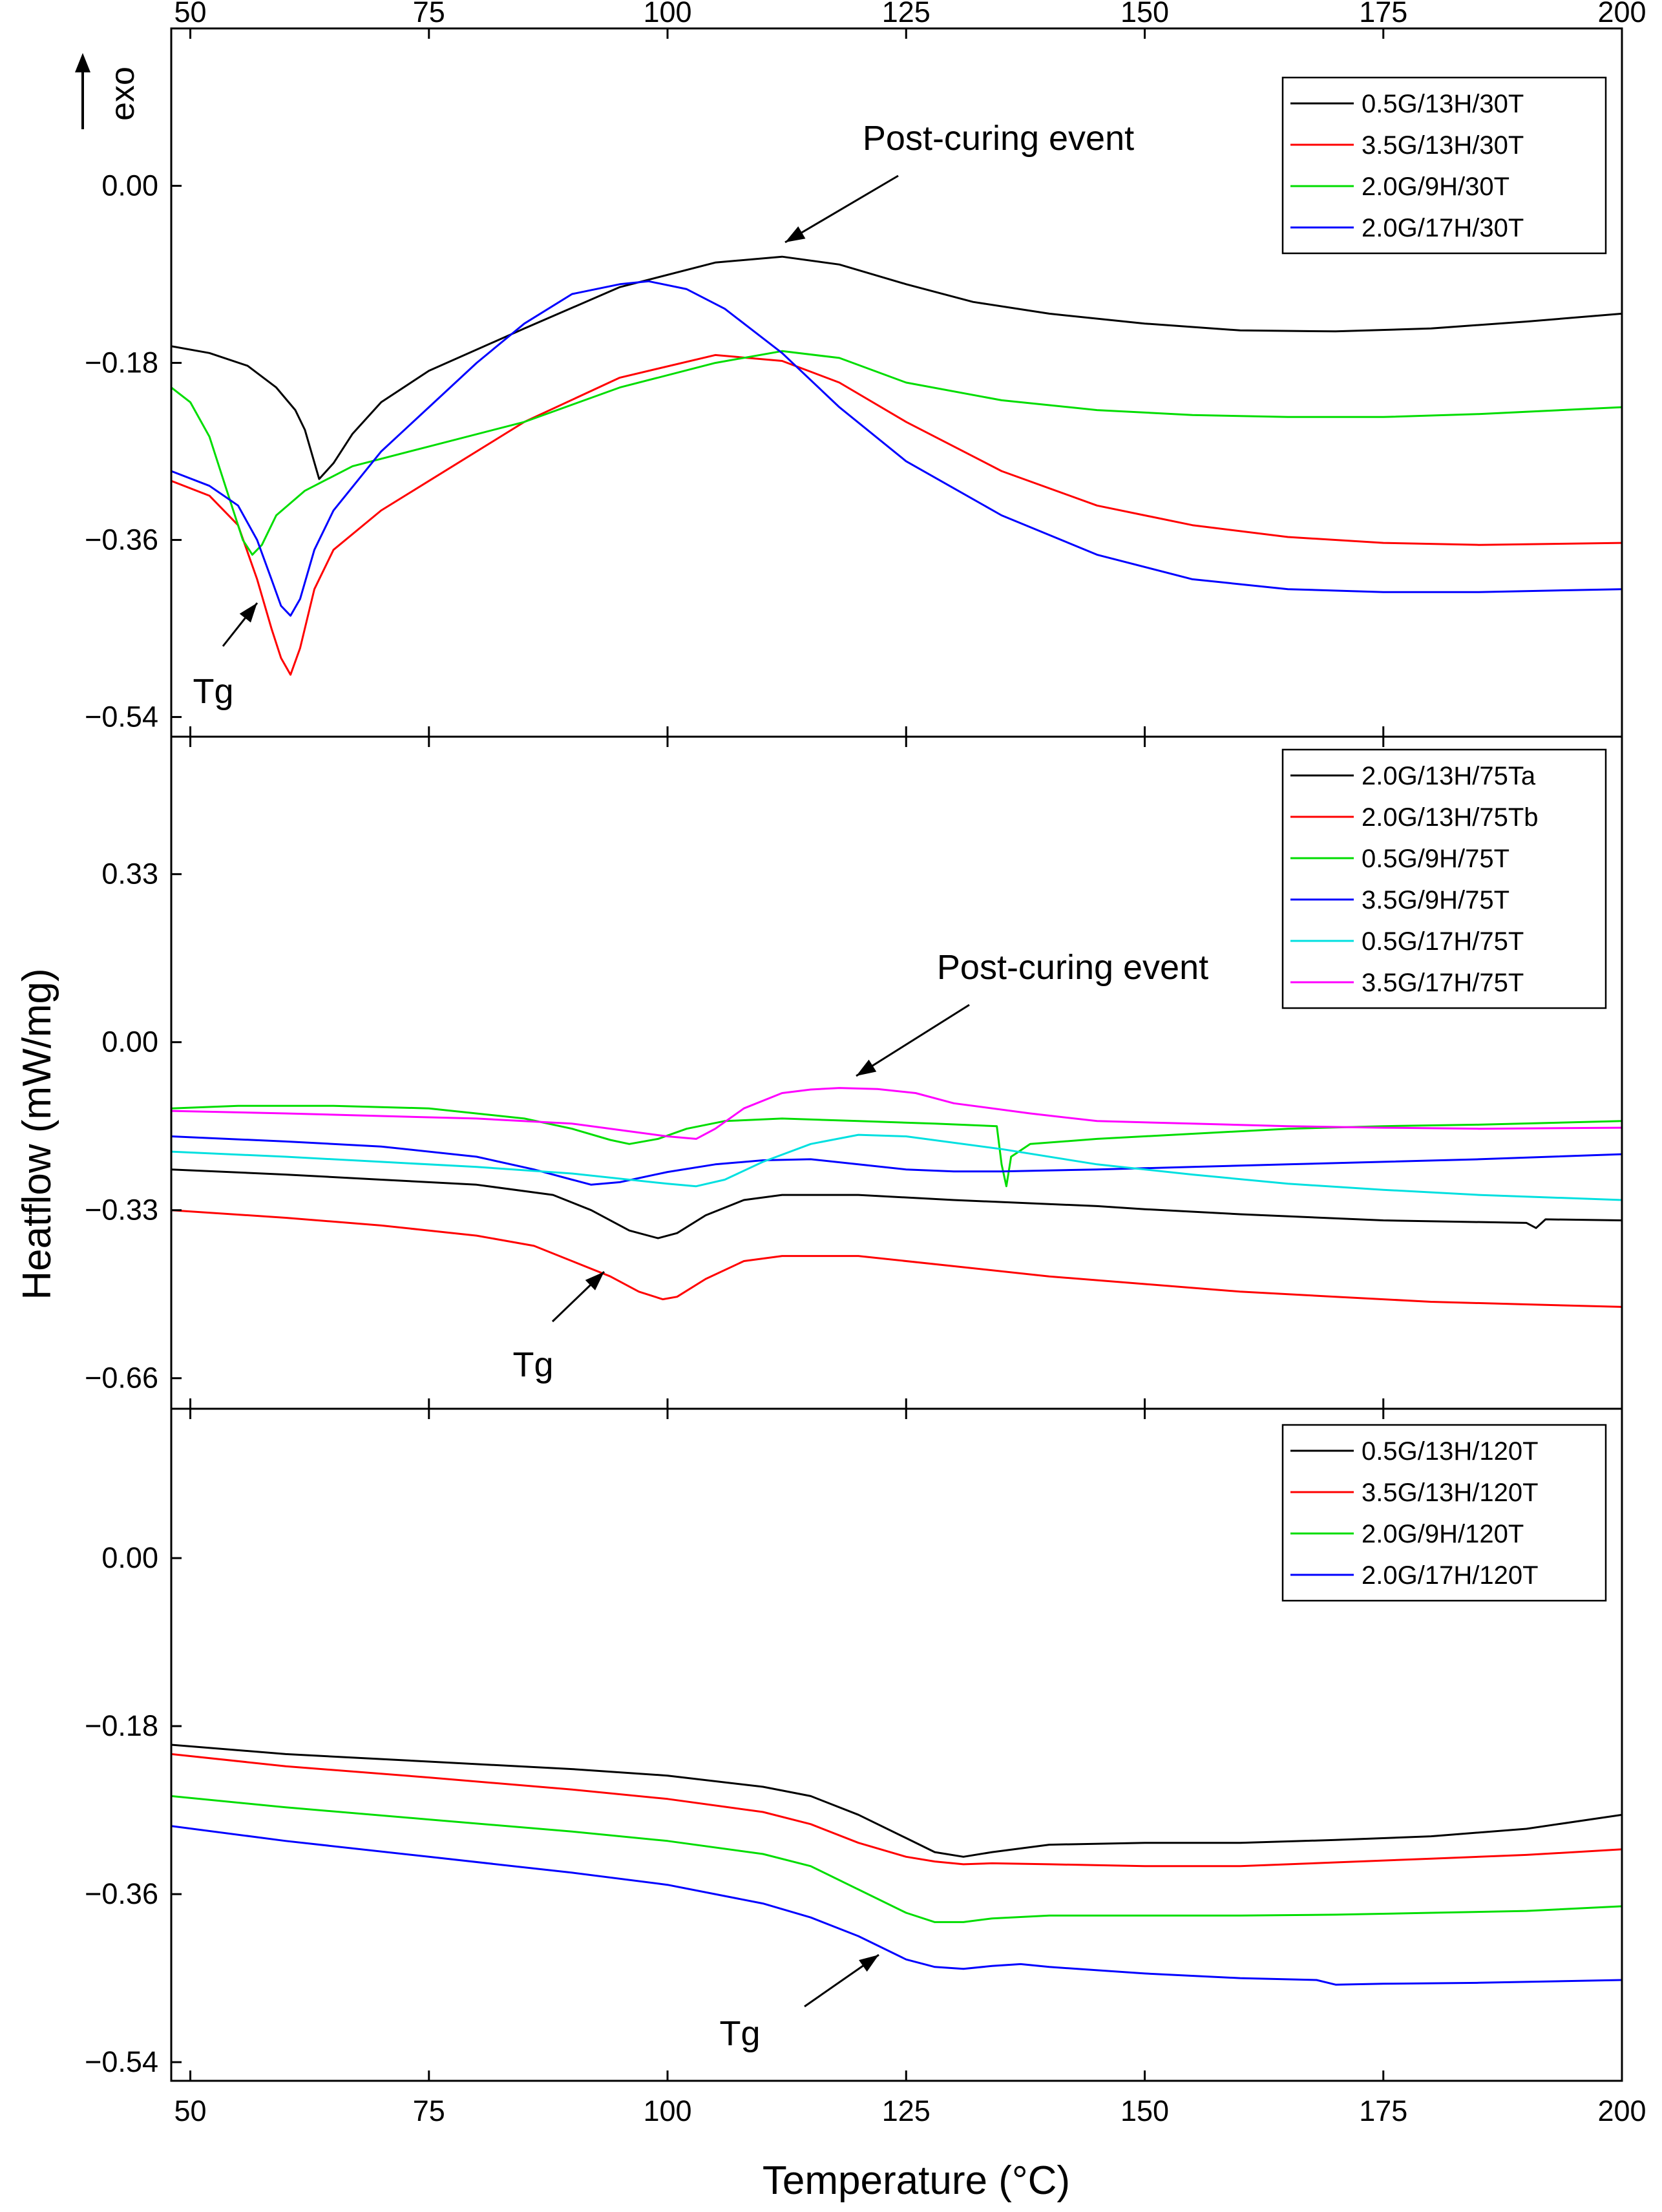 This screenshot has height=2212, width=1662. What do you see at coordinates (1443, 983) in the screenshot?
I see `legend-label: 3.5G/17H/75T` at bounding box center [1443, 983].